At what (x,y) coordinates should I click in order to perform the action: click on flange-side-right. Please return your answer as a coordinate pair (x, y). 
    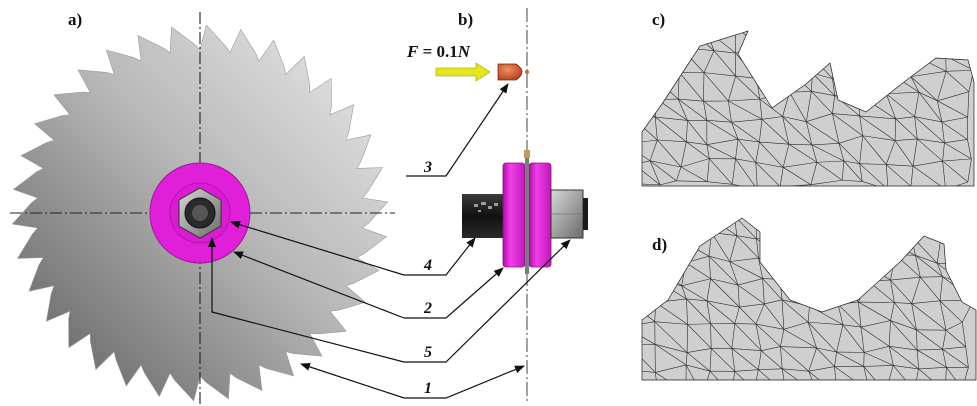
    Looking at the image, I should click on (540, 215).